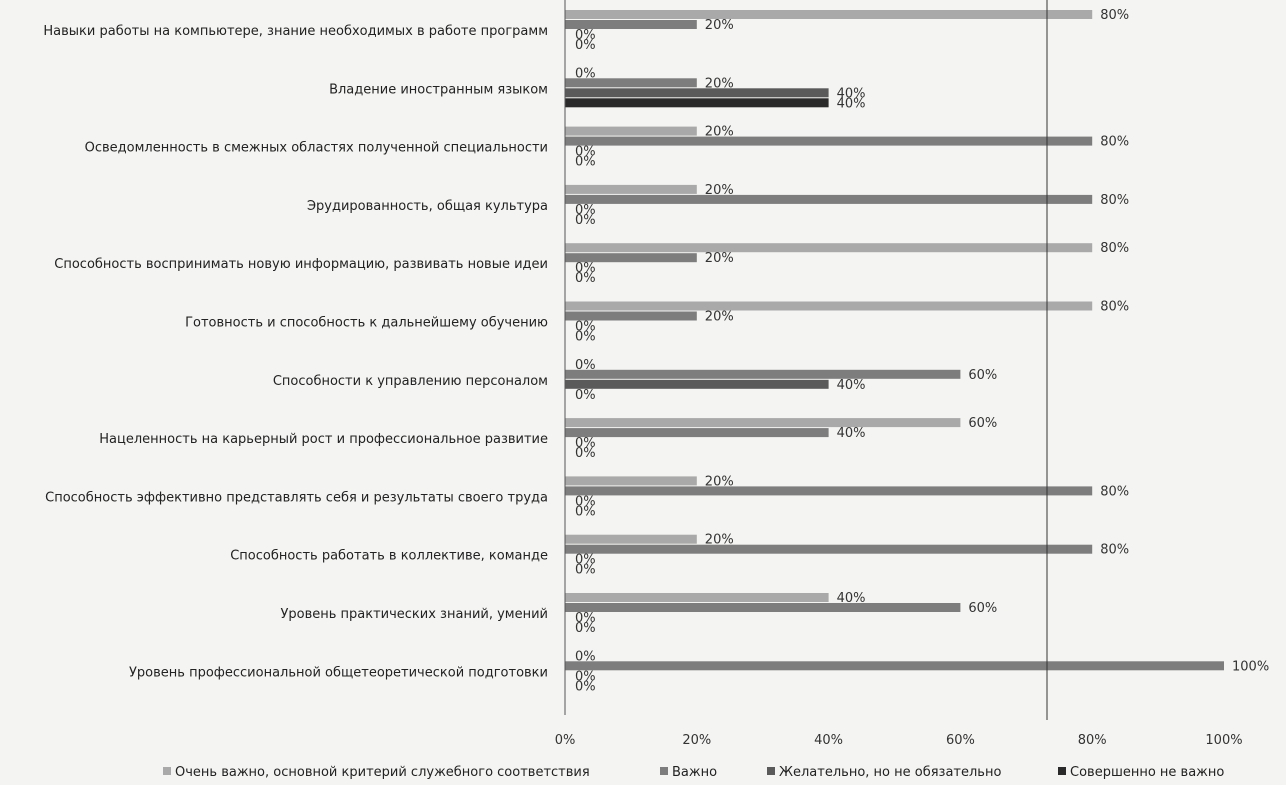  I want to click on legend-label: Важно, so click(694, 772).